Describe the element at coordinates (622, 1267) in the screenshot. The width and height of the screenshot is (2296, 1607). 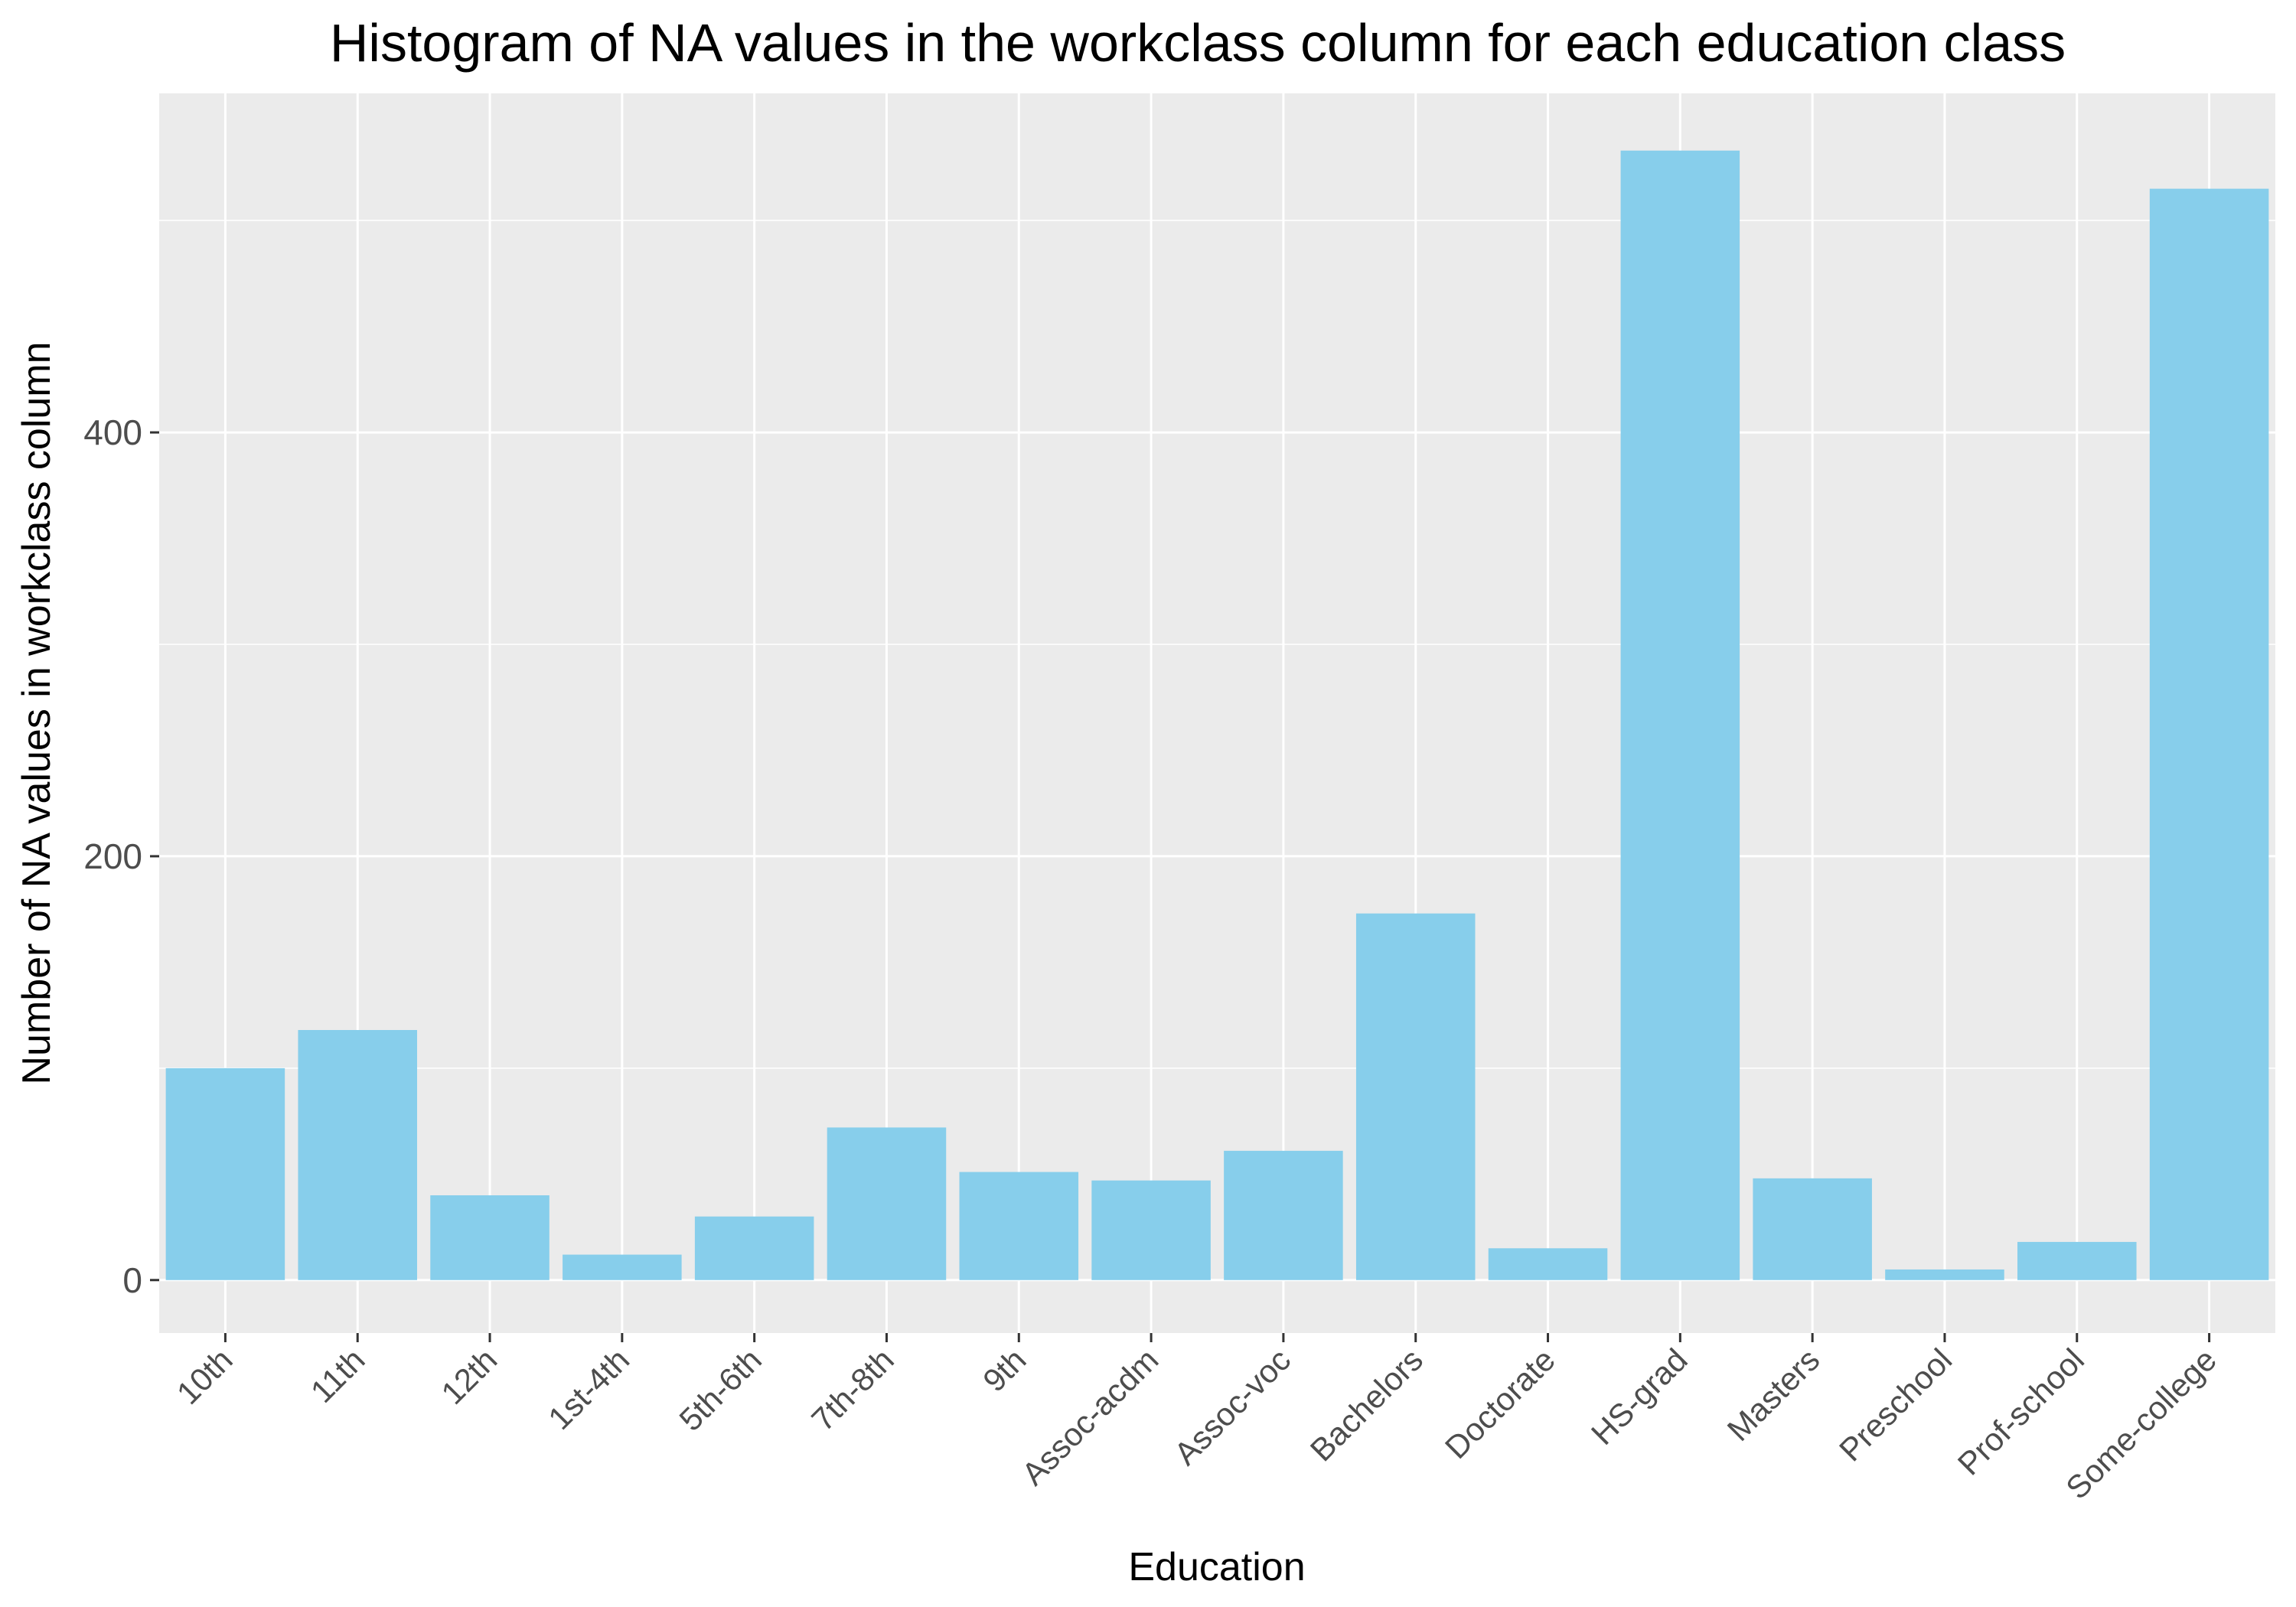
I see `bar-1st-4th` at that location.